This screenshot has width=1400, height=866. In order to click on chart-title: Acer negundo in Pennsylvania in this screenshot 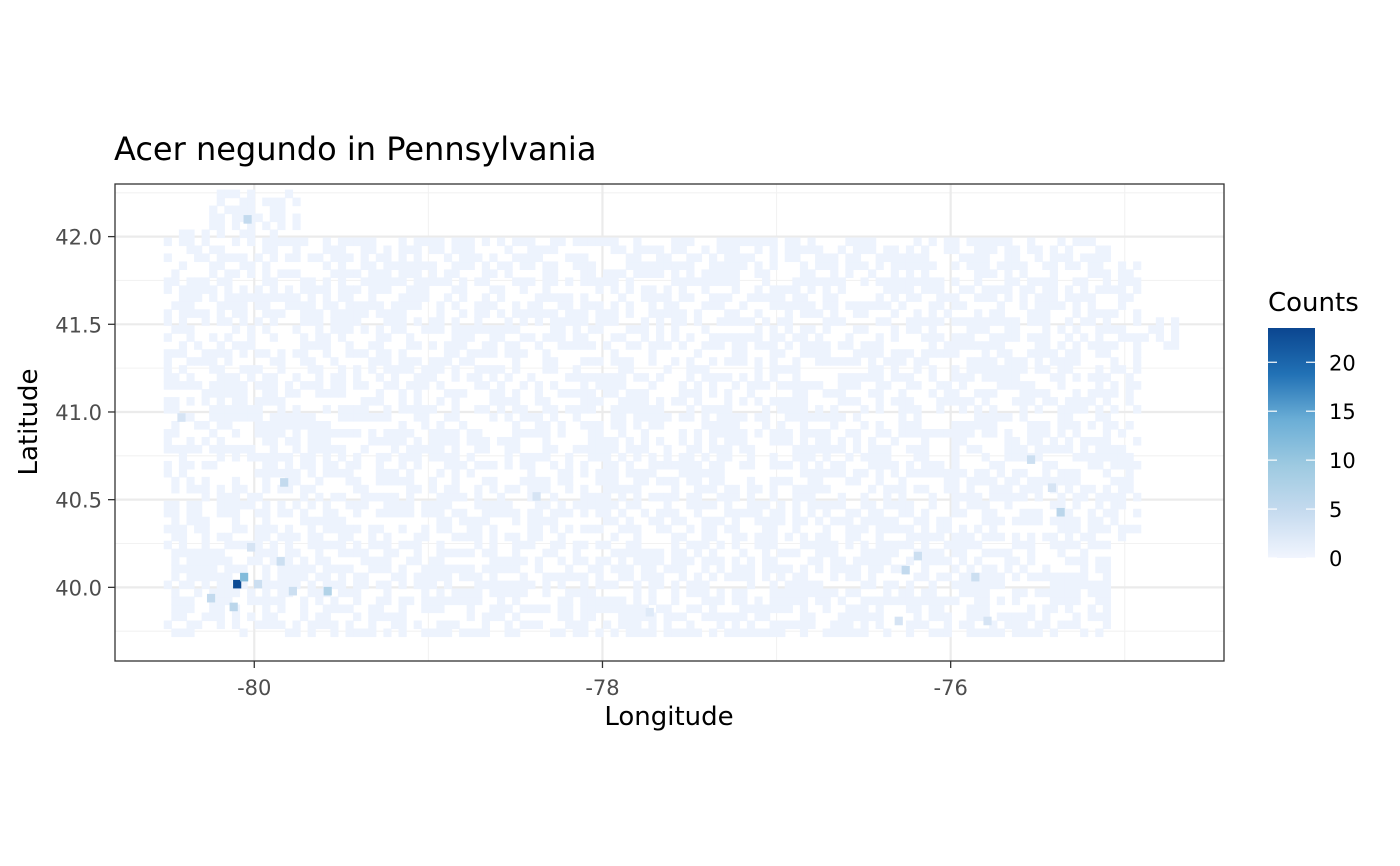, I will do `click(355, 149)`.